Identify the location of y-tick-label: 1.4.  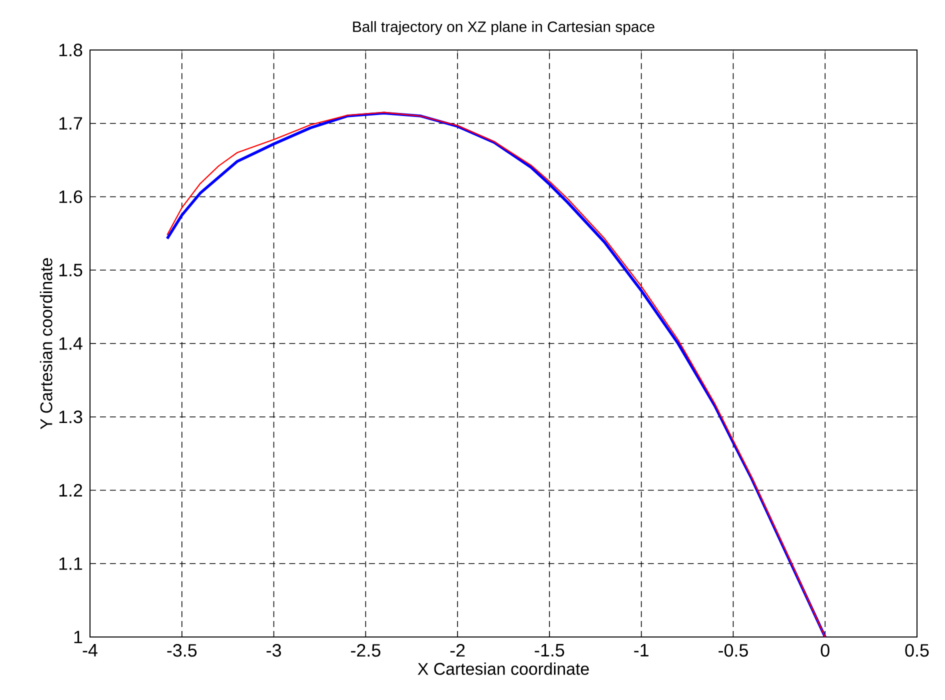
(70, 343).